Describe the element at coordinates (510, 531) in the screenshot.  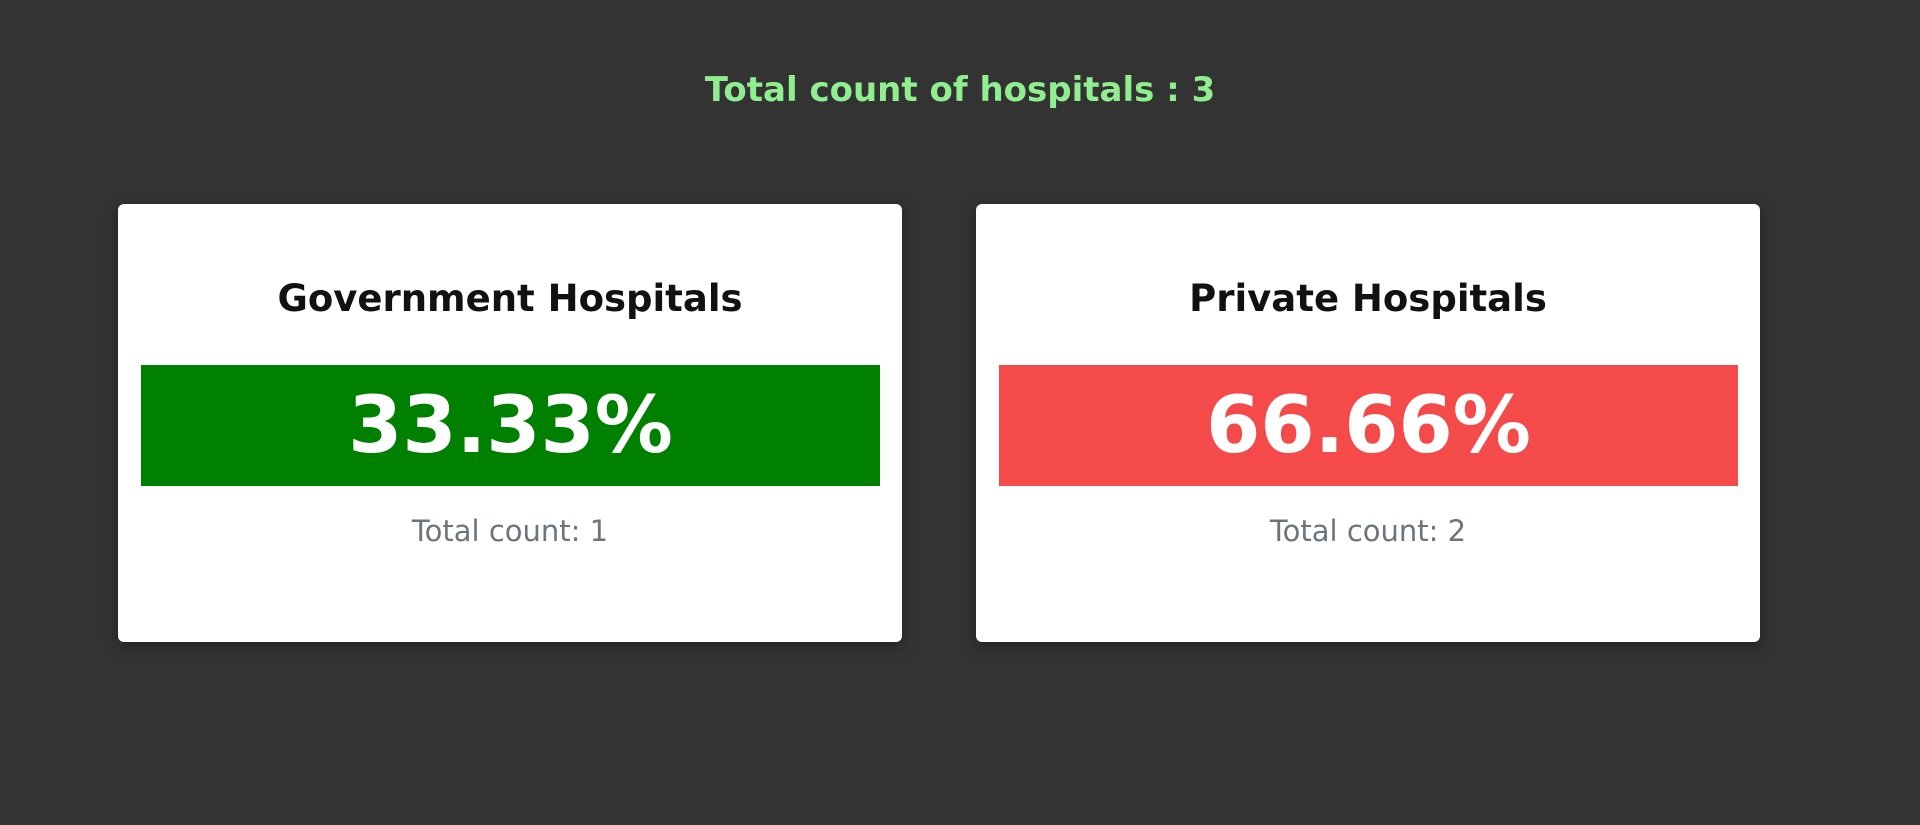
I see `government-total-count: Total count: 1` at that location.